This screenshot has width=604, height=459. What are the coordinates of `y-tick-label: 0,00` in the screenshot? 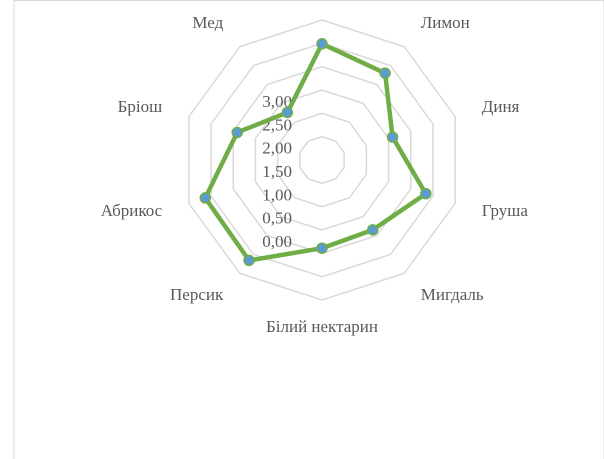 It's located at (277, 241).